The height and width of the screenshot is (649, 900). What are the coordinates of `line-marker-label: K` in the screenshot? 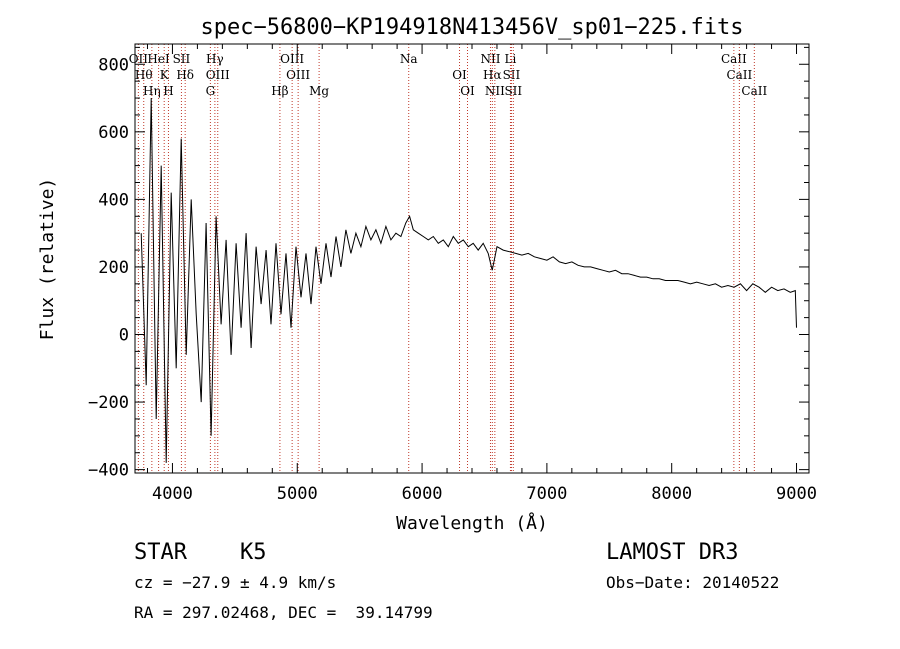 It's located at (165, 75).